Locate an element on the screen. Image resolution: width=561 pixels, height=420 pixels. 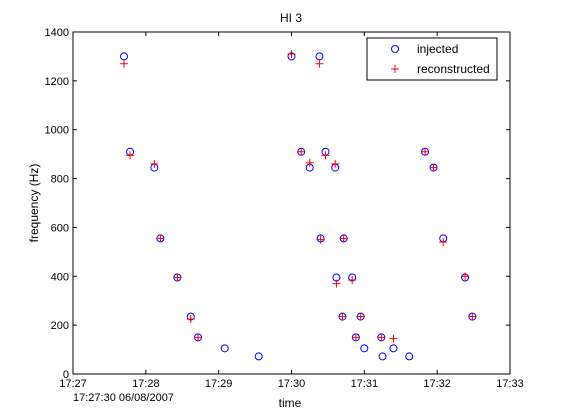
y-tick-label: 400 is located at coordinates (60, 277).